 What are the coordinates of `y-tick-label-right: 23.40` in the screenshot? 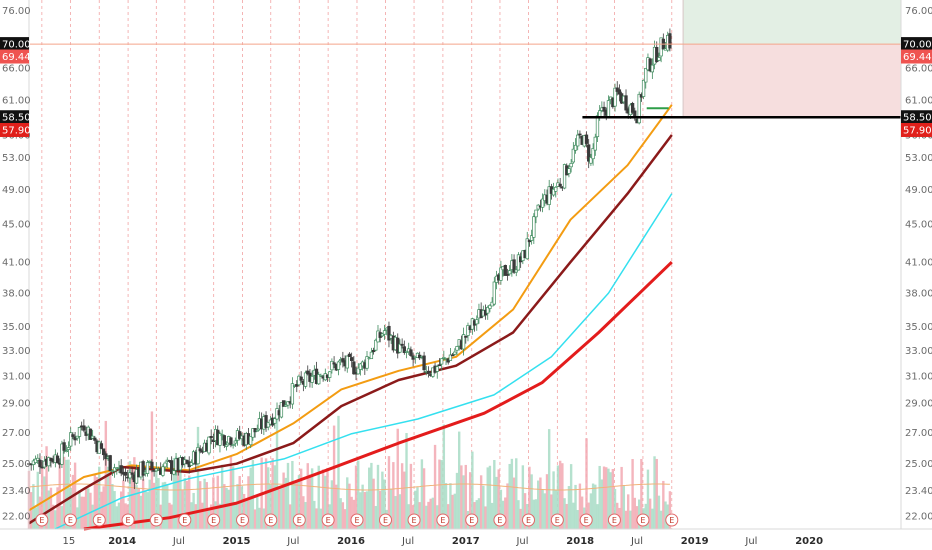 It's located at (918, 491).